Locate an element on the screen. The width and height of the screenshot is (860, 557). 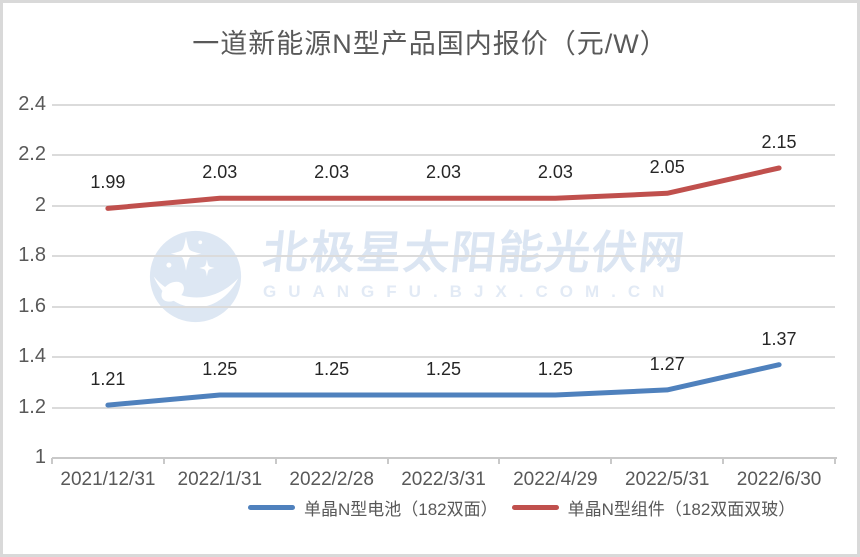
x-axis-category-label: 2022/1/31 is located at coordinates (220, 479).